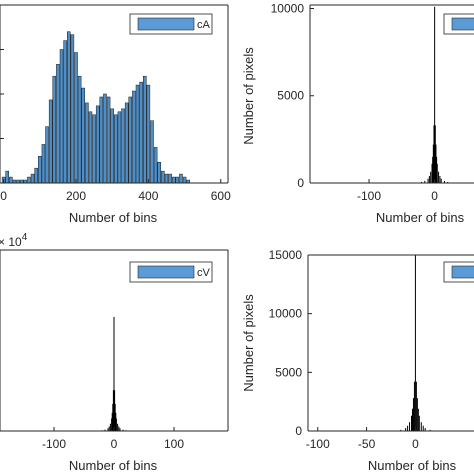 This screenshot has width=474, height=474. What do you see at coordinates (248, 96) in the screenshot?
I see `y-axis-label: Number of pixels` at bounding box center [248, 96].